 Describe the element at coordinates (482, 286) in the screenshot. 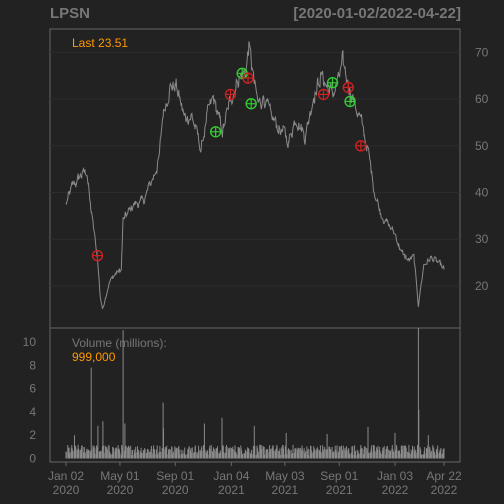

I see `price-tick-label: 20` at that location.